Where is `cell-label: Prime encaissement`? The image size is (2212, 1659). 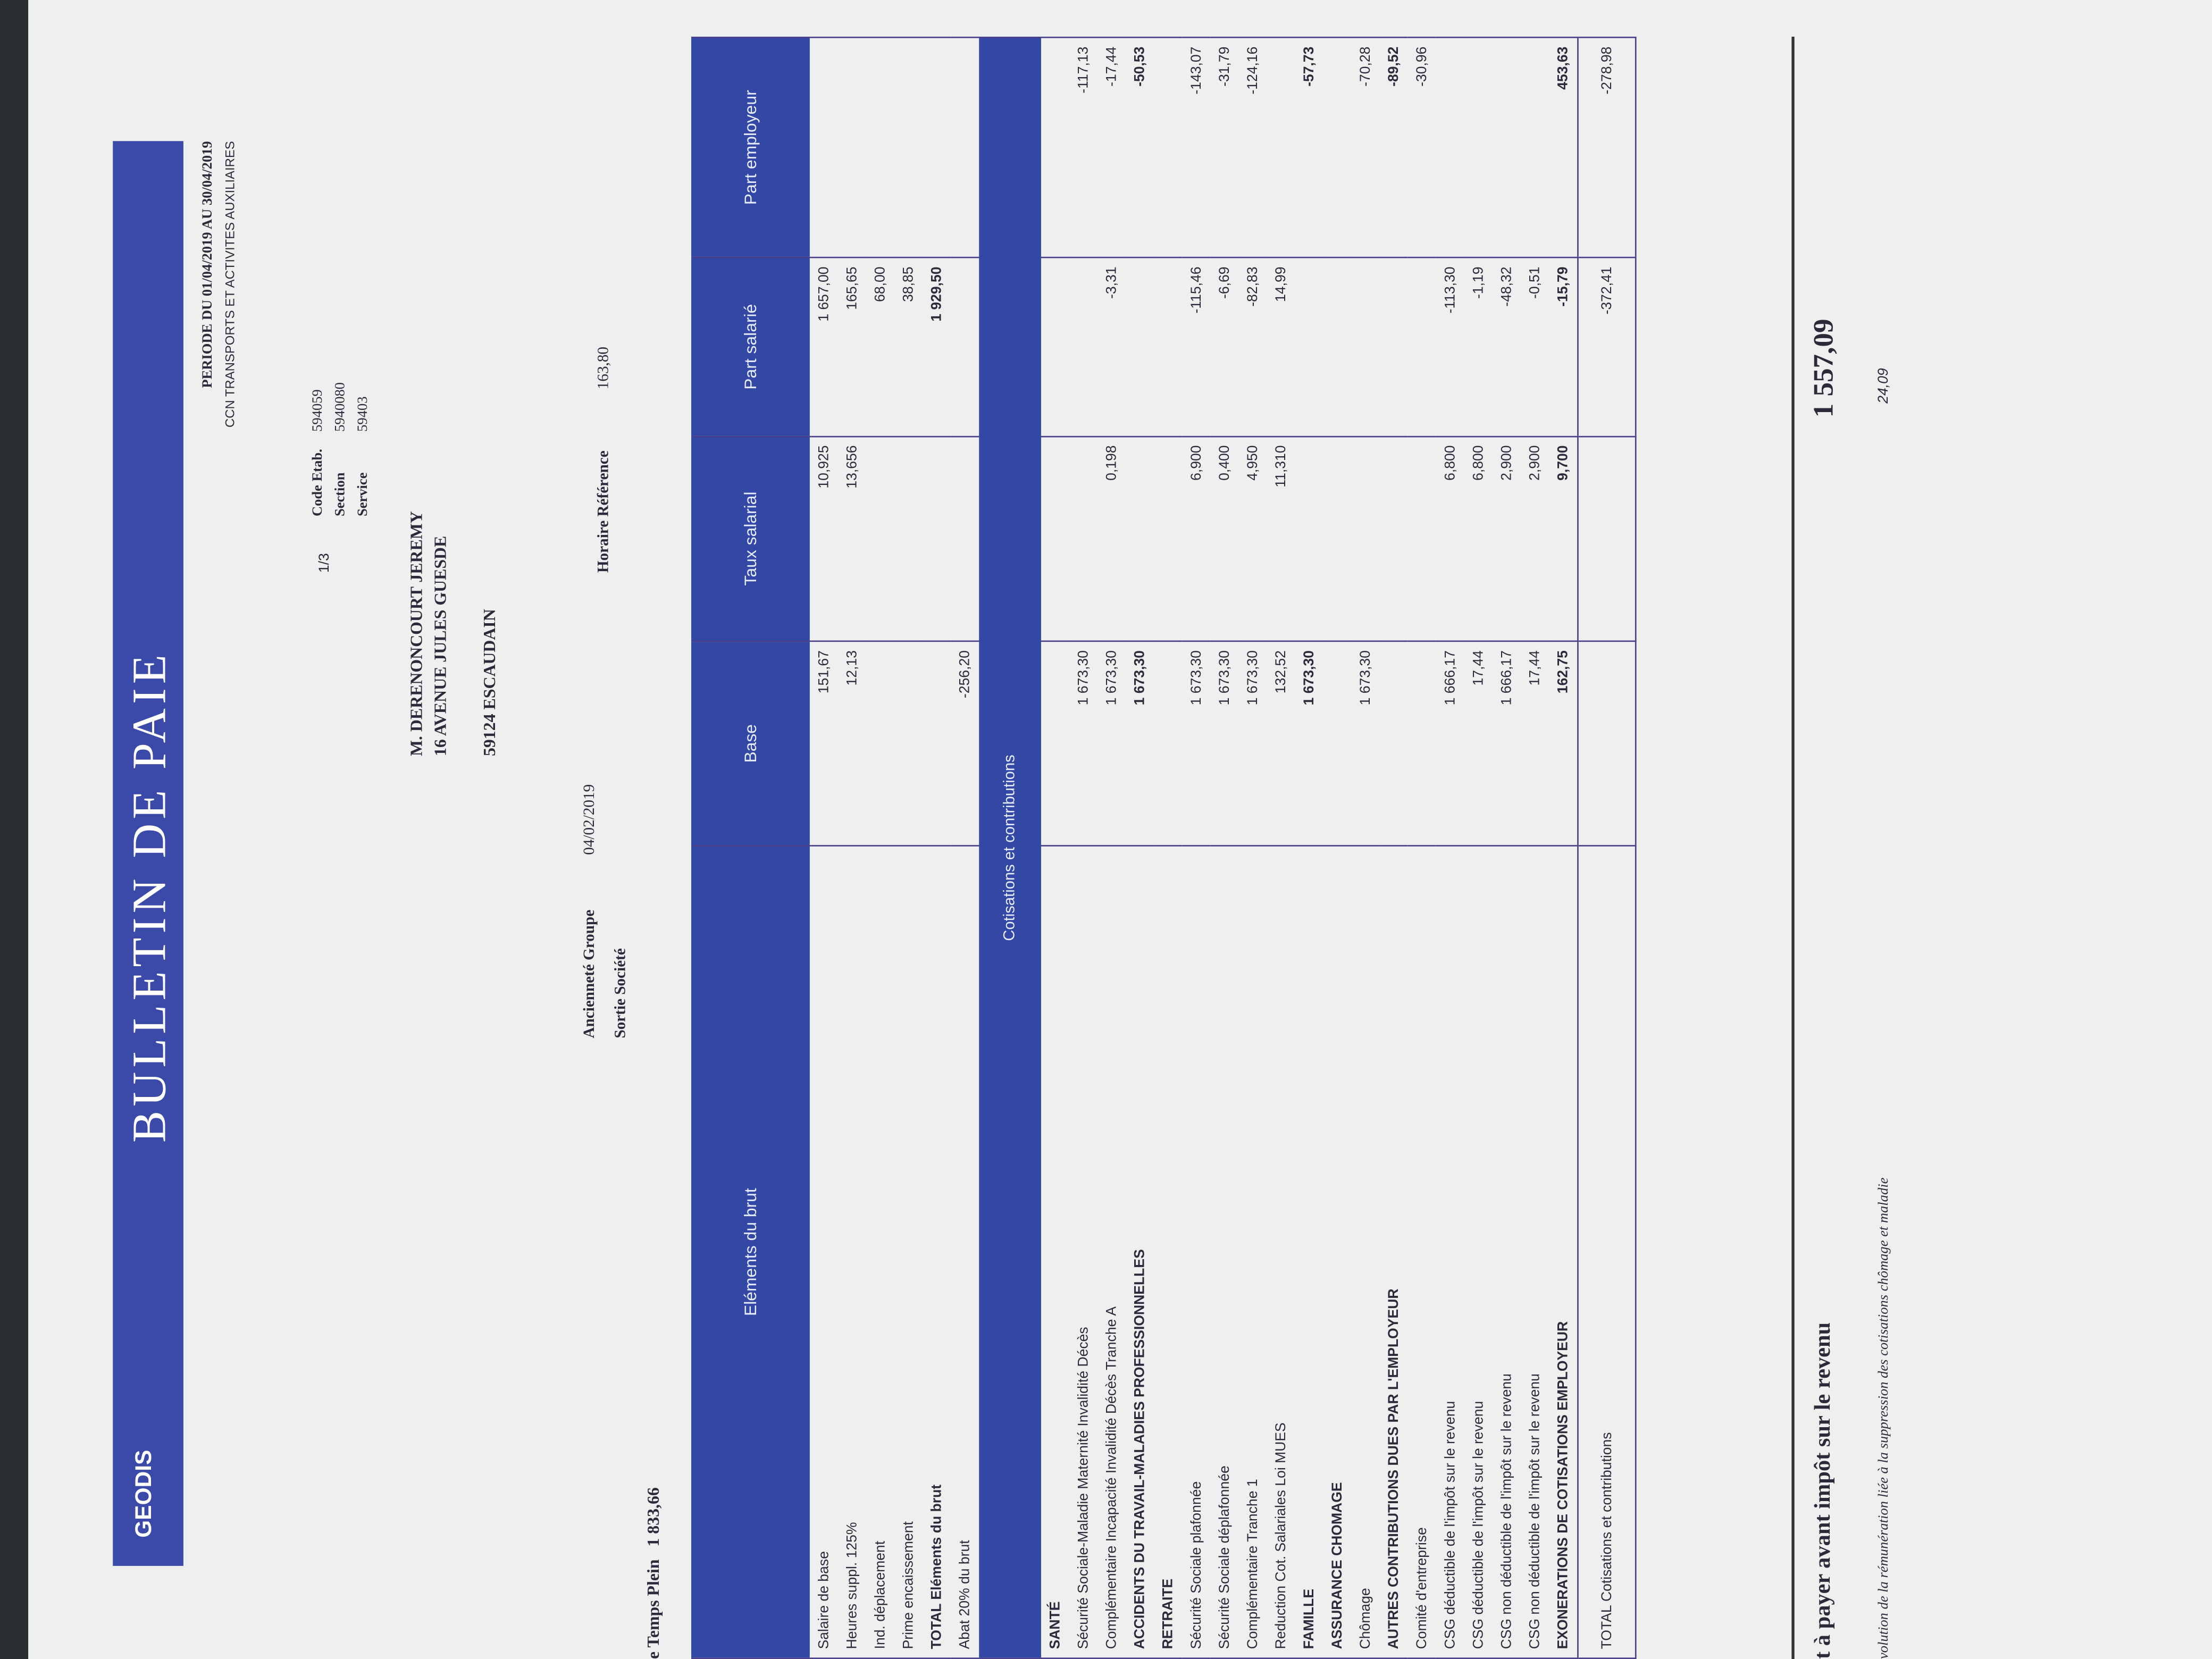 cell-label: Prime encaissement is located at coordinates (908, 1251).